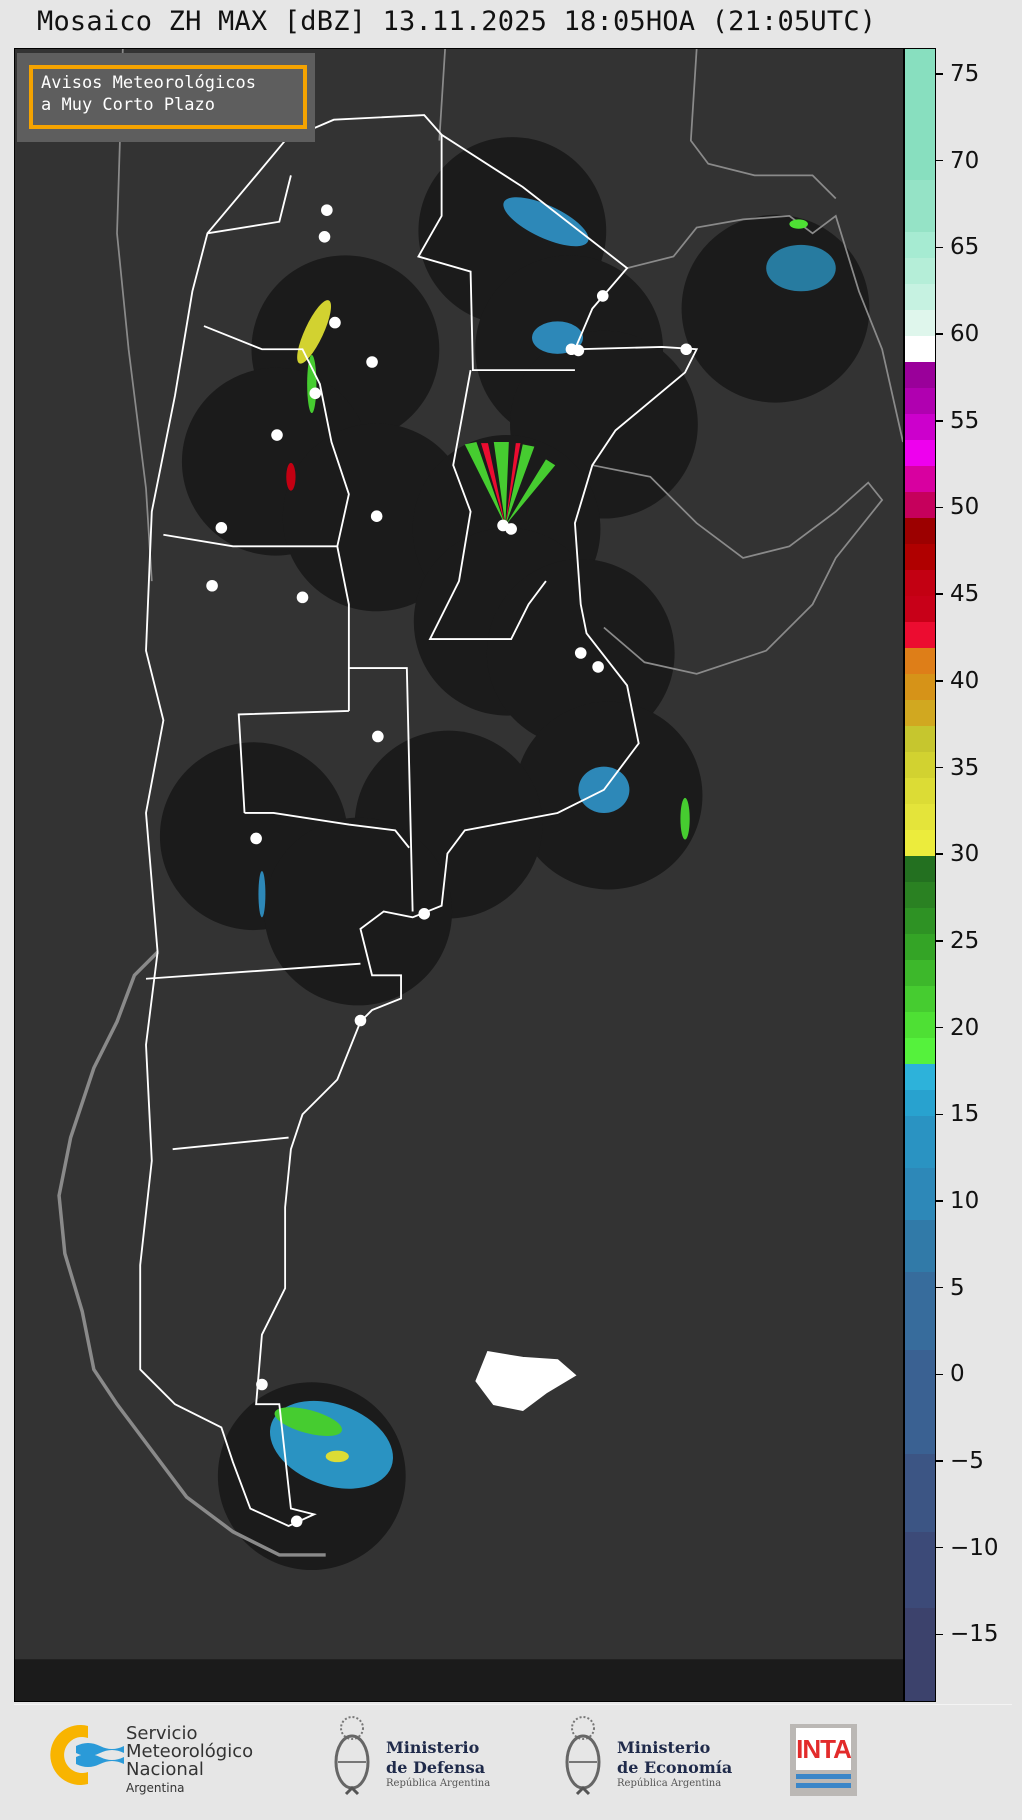  Describe the element at coordinates (965, 854) in the screenshot. I see `colorbar-tick-label: 30` at that location.